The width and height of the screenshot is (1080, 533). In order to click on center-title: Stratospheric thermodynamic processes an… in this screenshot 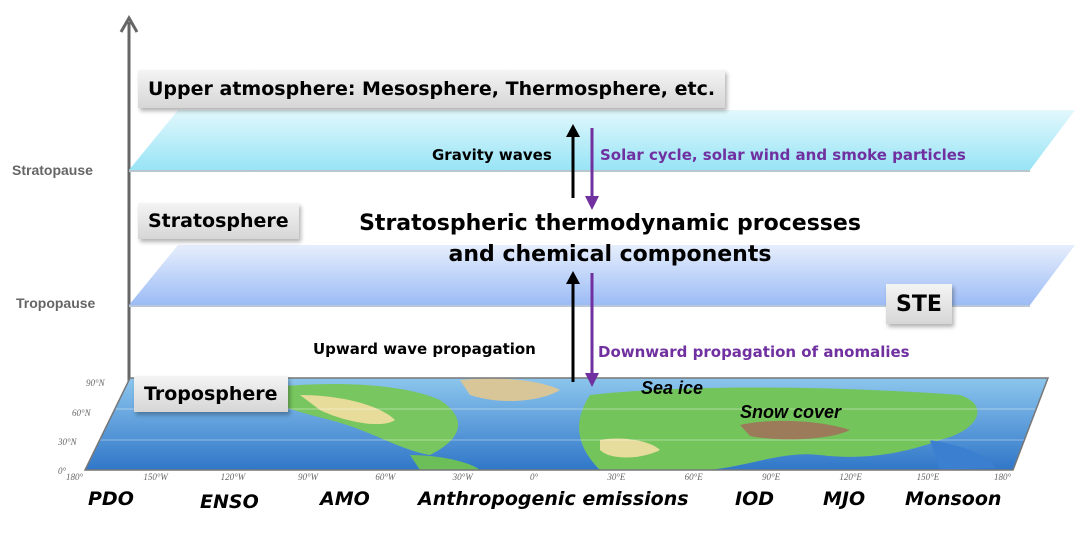, I will do `click(610, 239)`.